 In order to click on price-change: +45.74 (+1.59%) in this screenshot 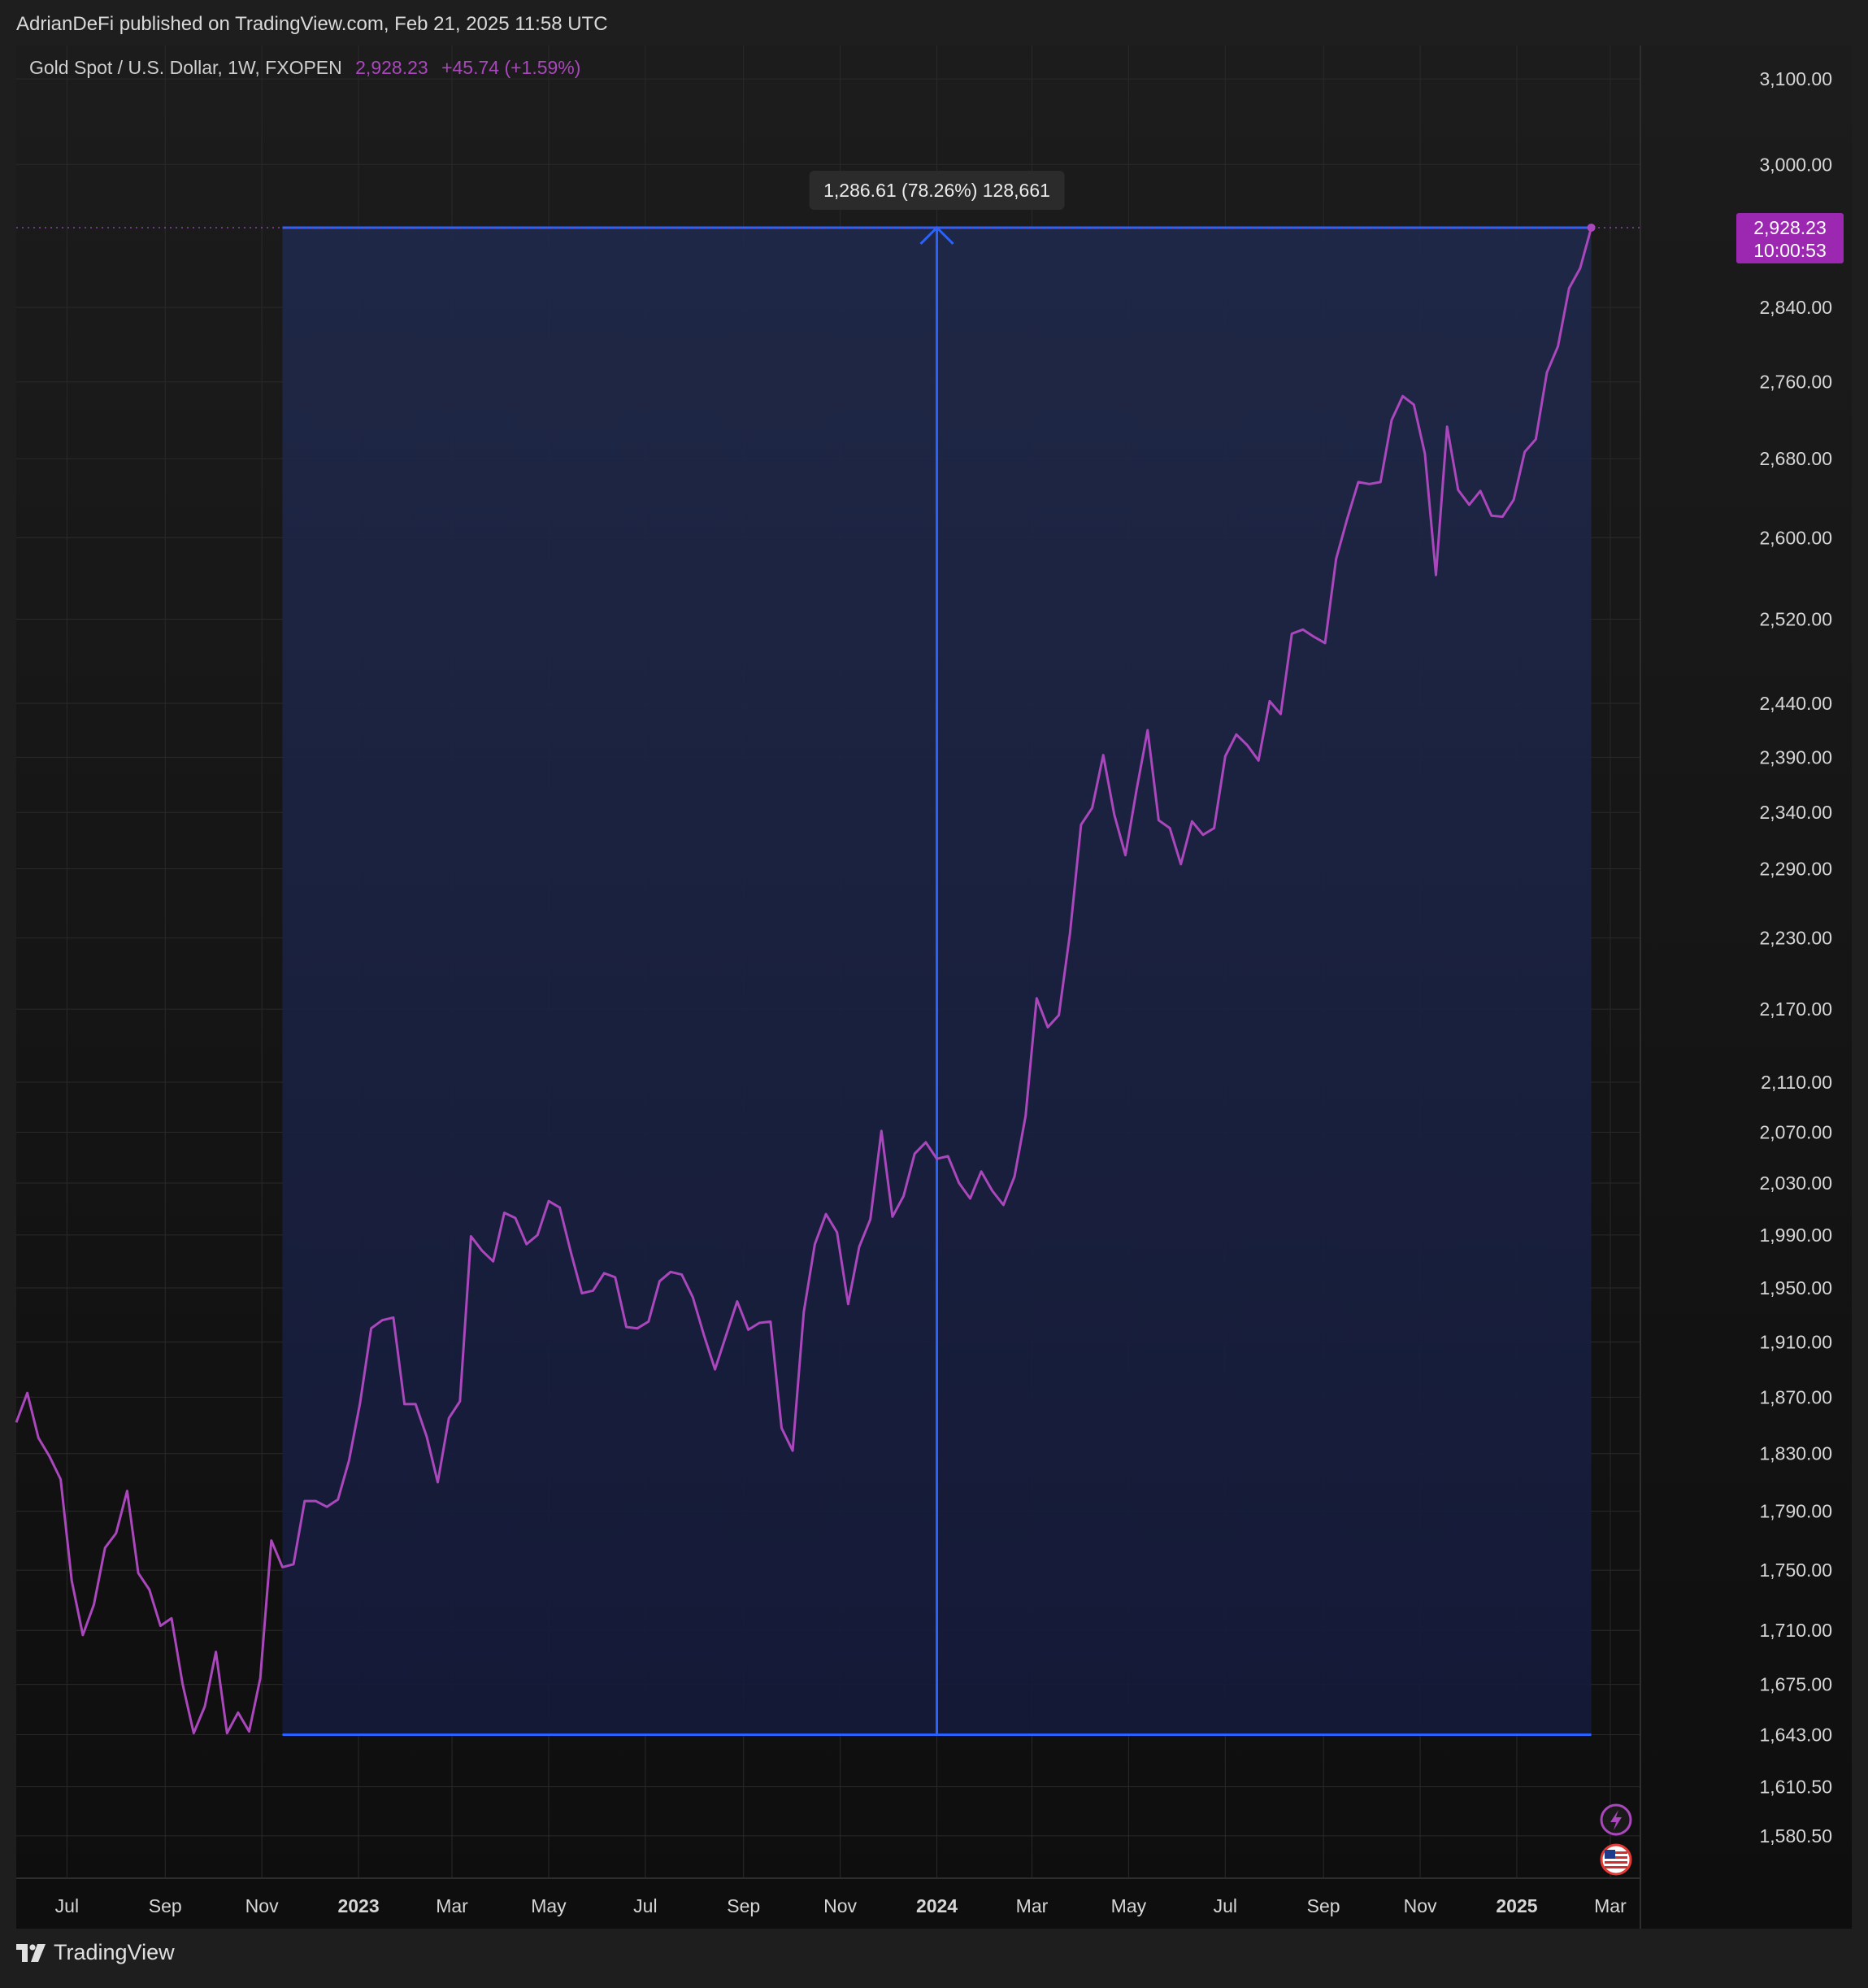, I will do `click(511, 68)`.